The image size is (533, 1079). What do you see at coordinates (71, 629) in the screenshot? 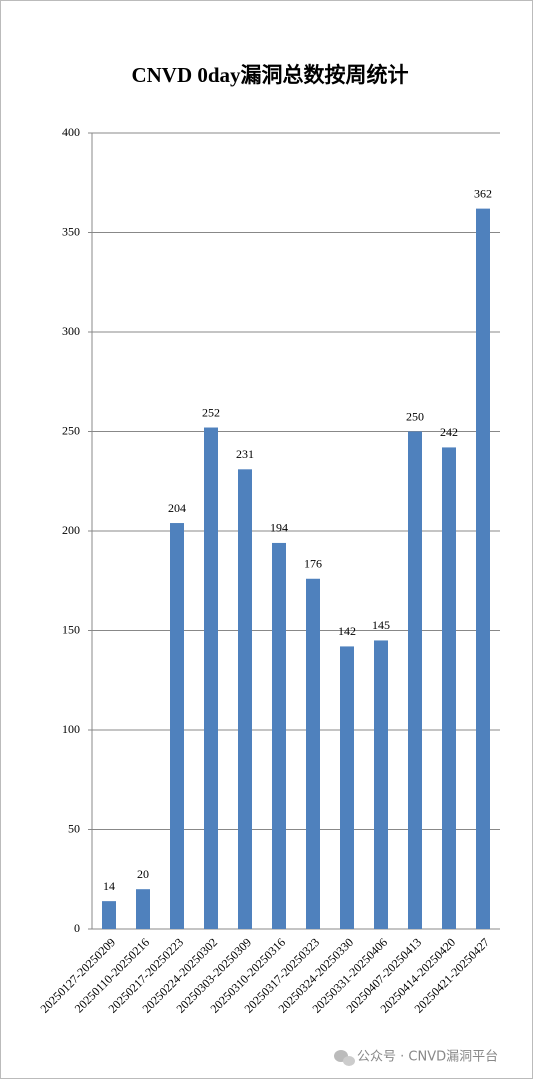
I see `y-tick-label: 150` at bounding box center [71, 629].